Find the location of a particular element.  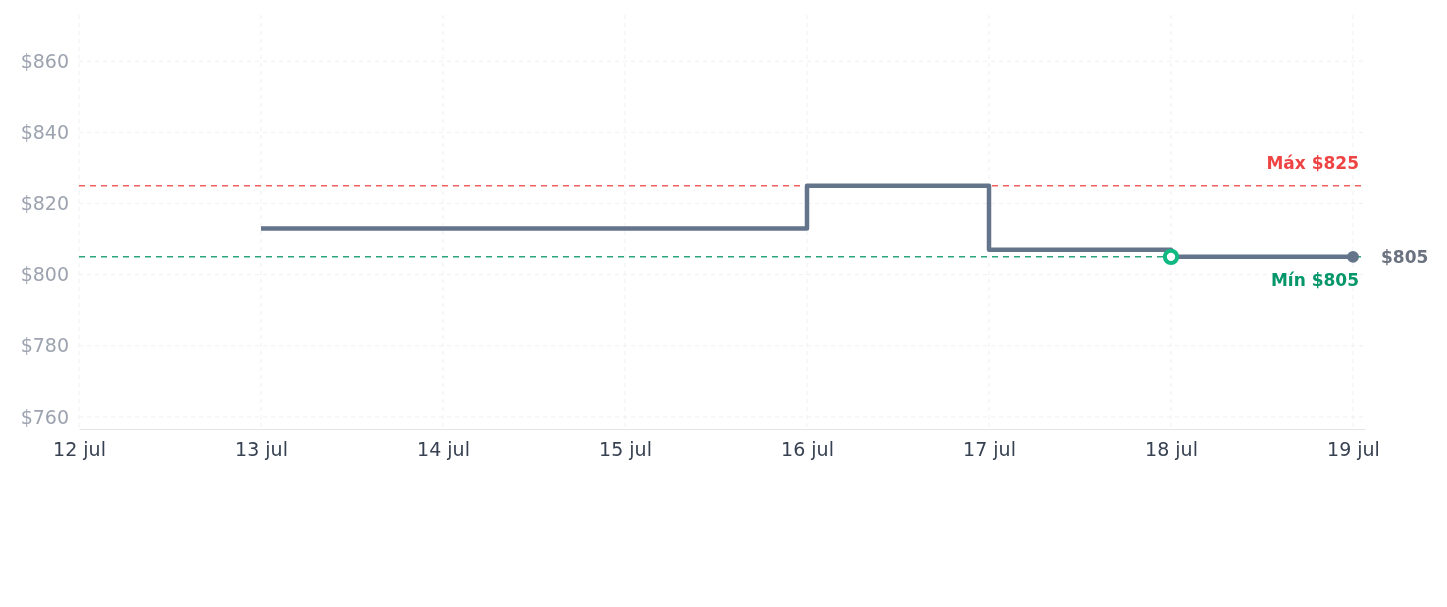

x-tick-label: 17 jul is located at coordinates (989, 449).